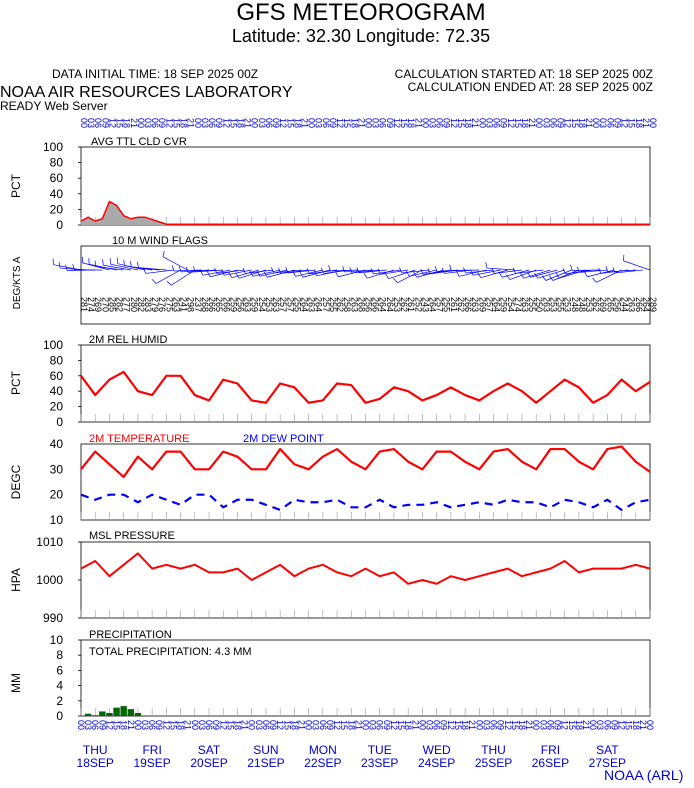  Describe the element at coordinates (347, 304) in the screenshot. I see `wind-dir-label: 258` at that location.